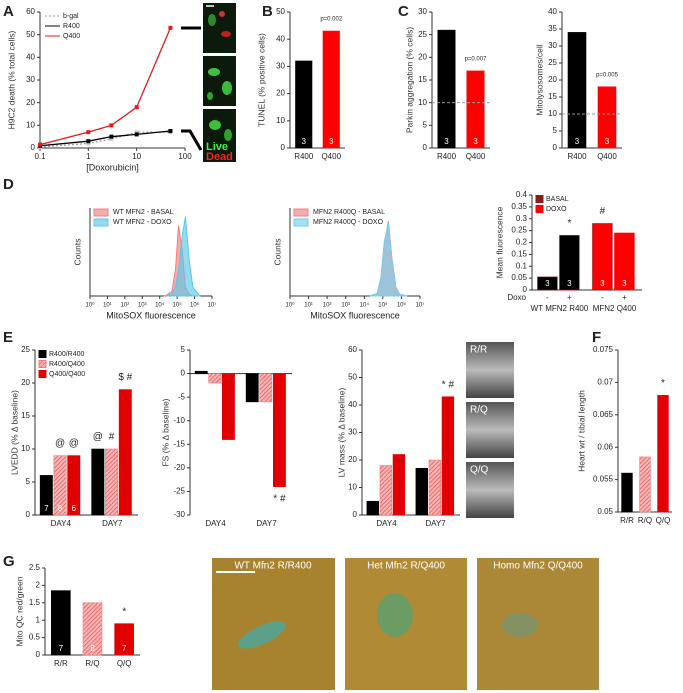 Image resolution: width=683 pixels, height=693 pixels. I want to click on x-tick-label: 10⁰, so click(90, 305).